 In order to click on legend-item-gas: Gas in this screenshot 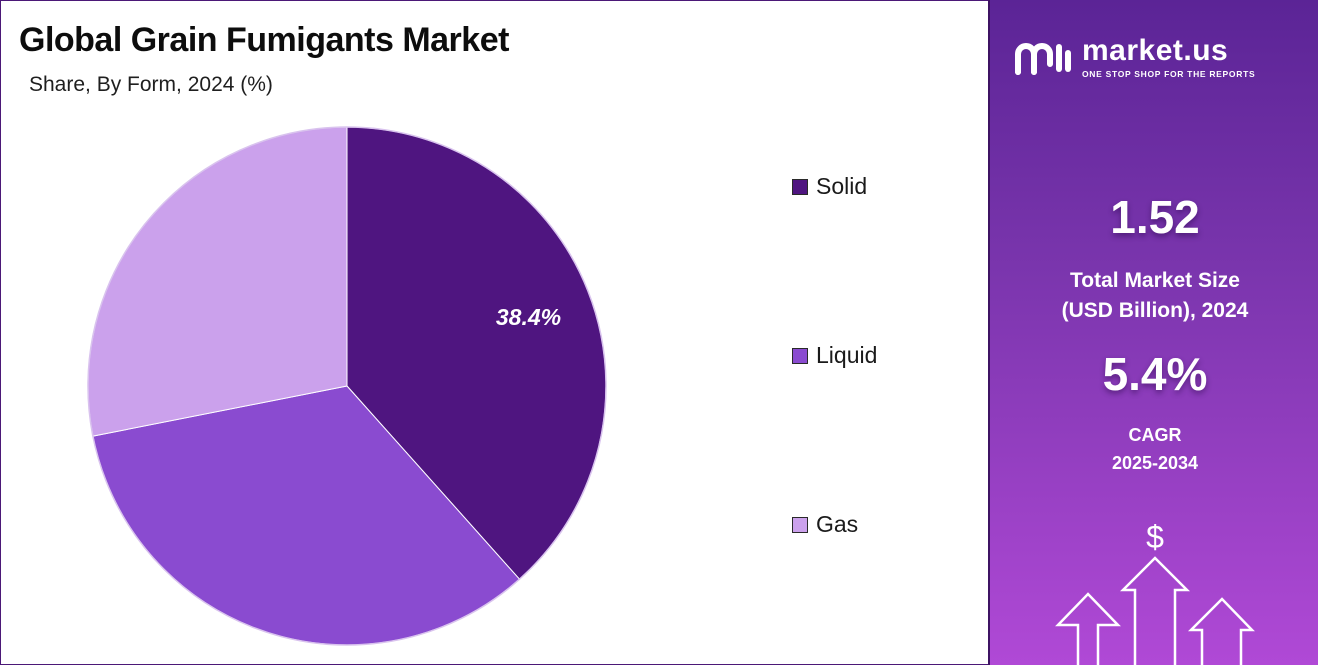, I will do `click(825, 524)`.